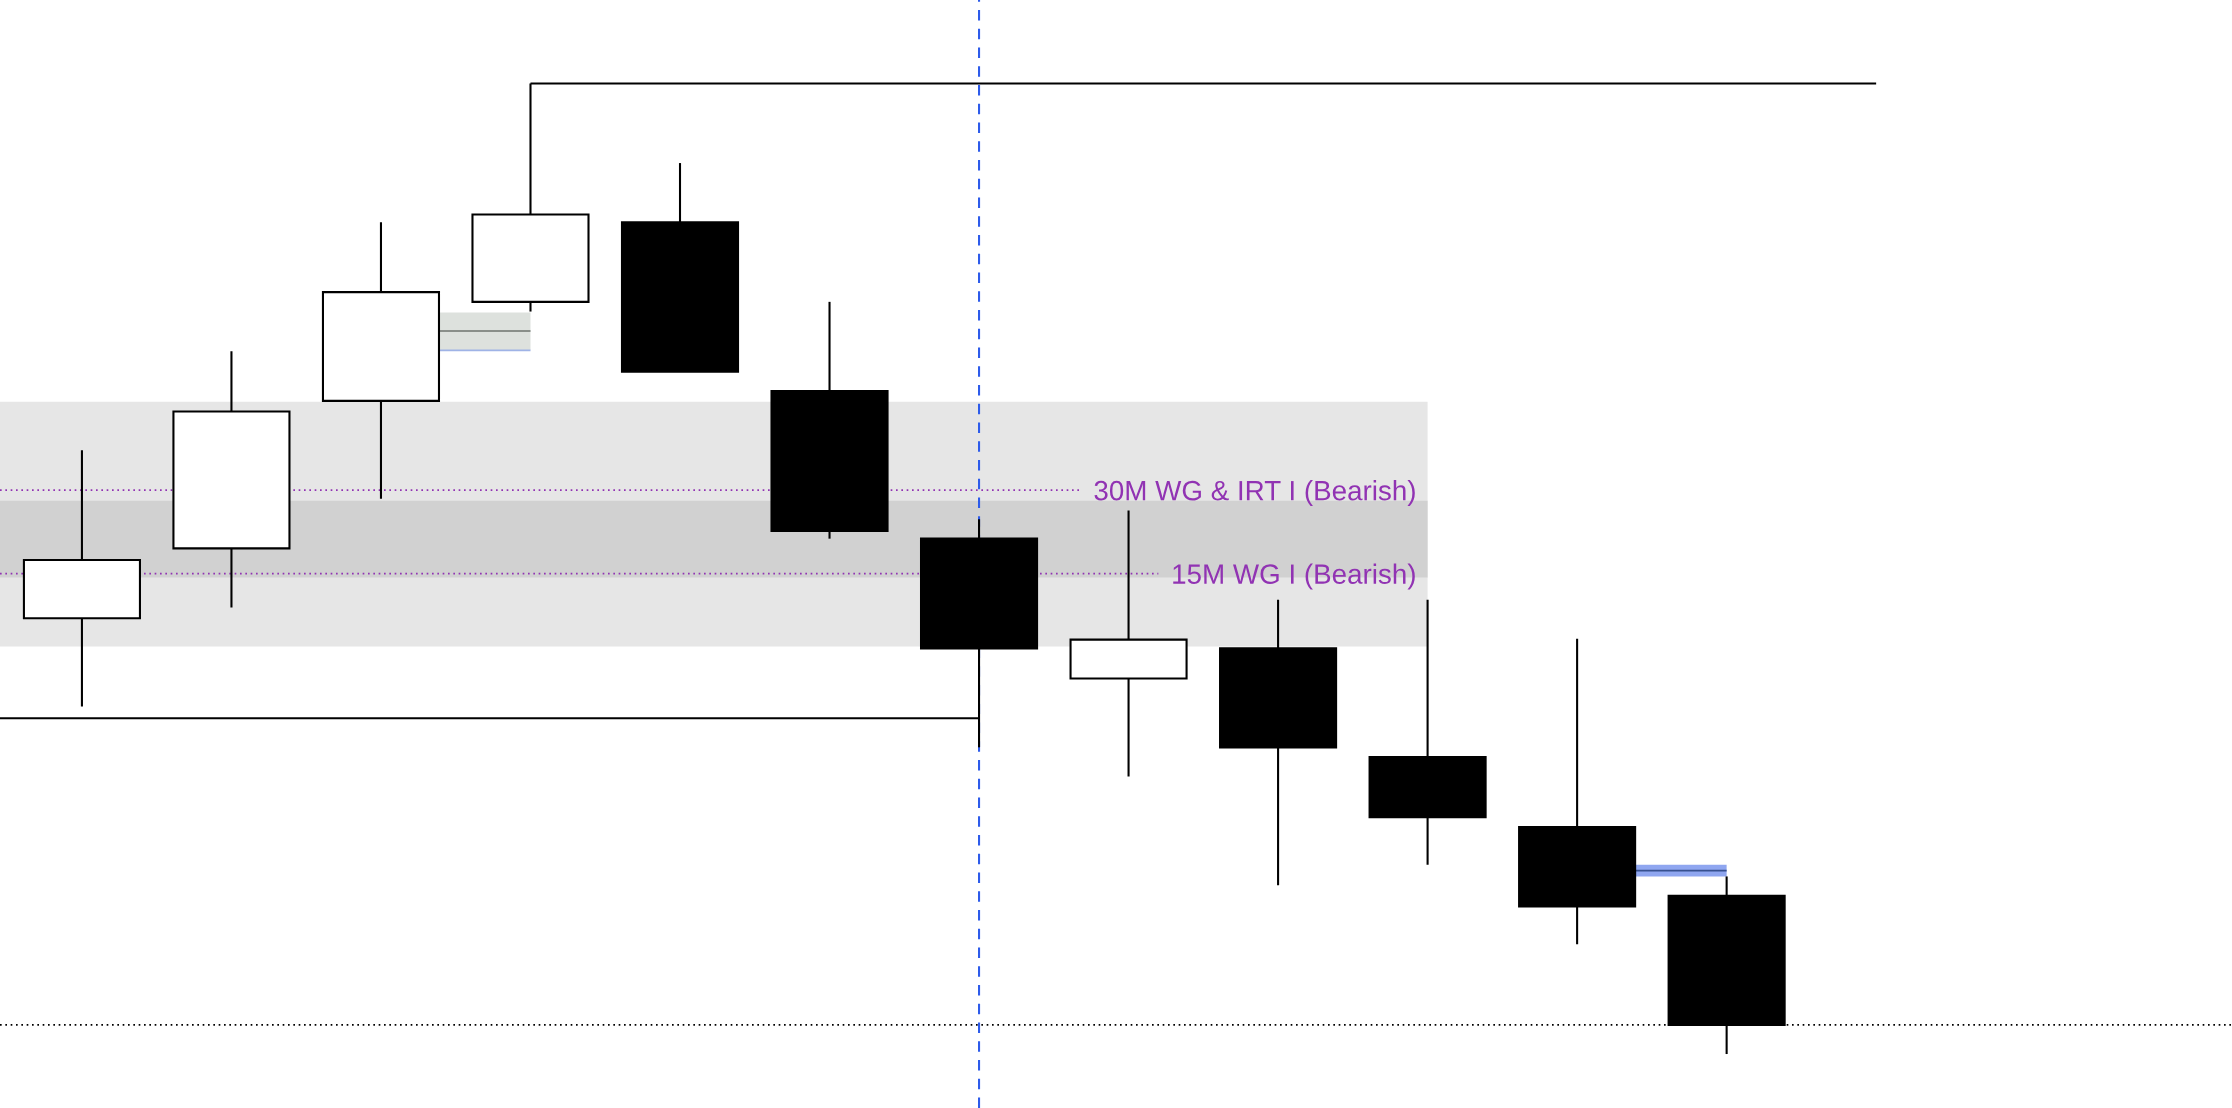 The image size is (2232, 1108). Describe the element at coordinates (1254, 493) in the screenshot. I see `ref-line-label: 30M WG & IRT I (Bearish)` at that location.